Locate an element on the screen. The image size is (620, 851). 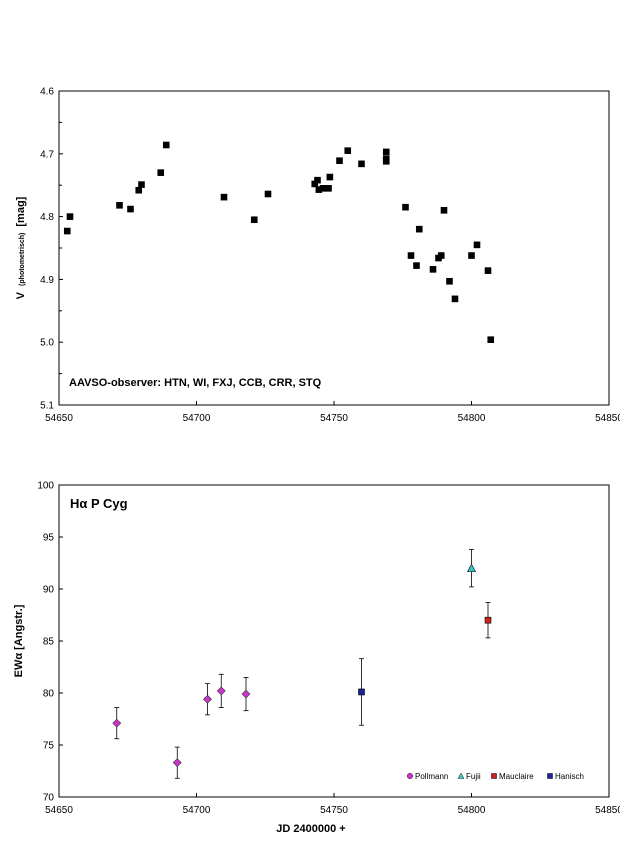
legend-item-hanisch: Hanisch is located at coordinates (565, 776).